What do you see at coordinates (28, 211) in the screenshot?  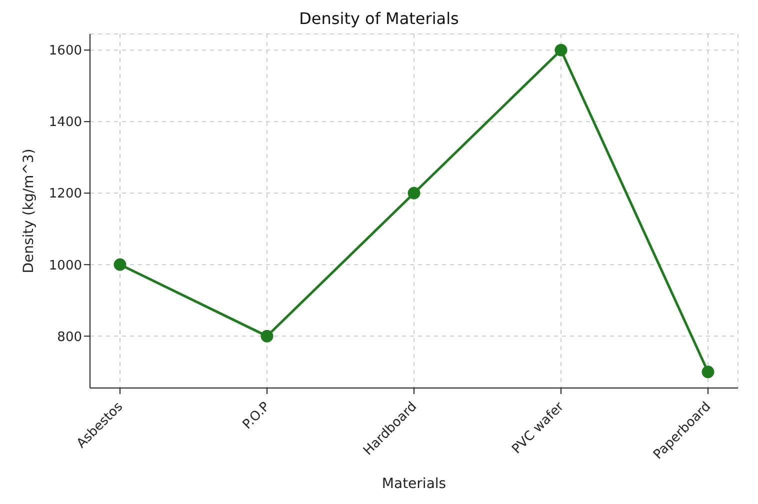 I see `y-axis-title: Density (kg/m^3)` at bounding box center [28, 211].